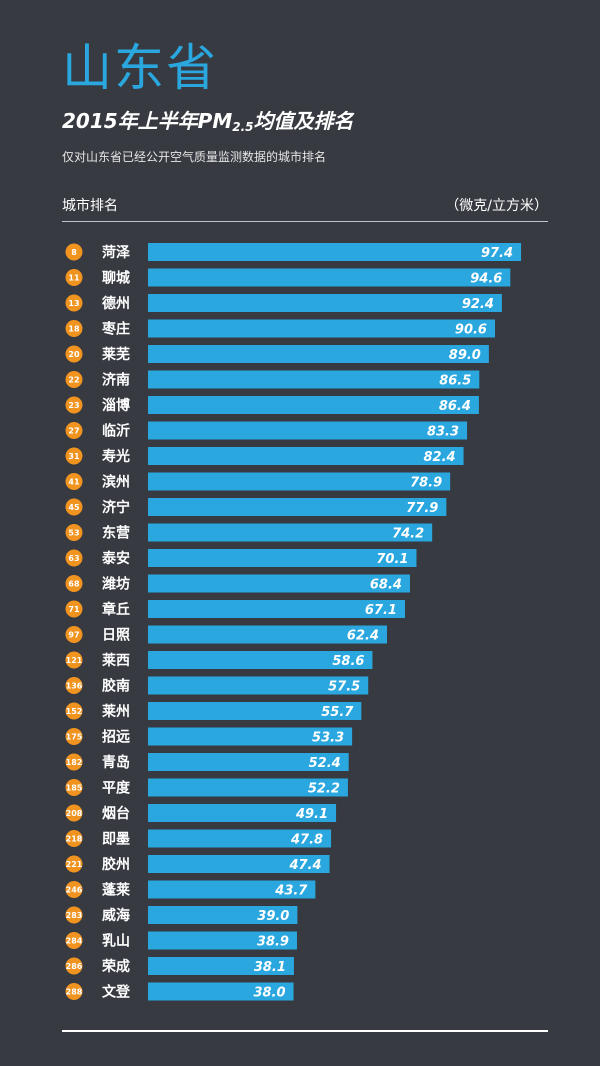 This screenshot has height=1066, width=600. Describe the element at coordinates (116, 354) in the screenshot. I see `city-label: 莱芜` at that location.